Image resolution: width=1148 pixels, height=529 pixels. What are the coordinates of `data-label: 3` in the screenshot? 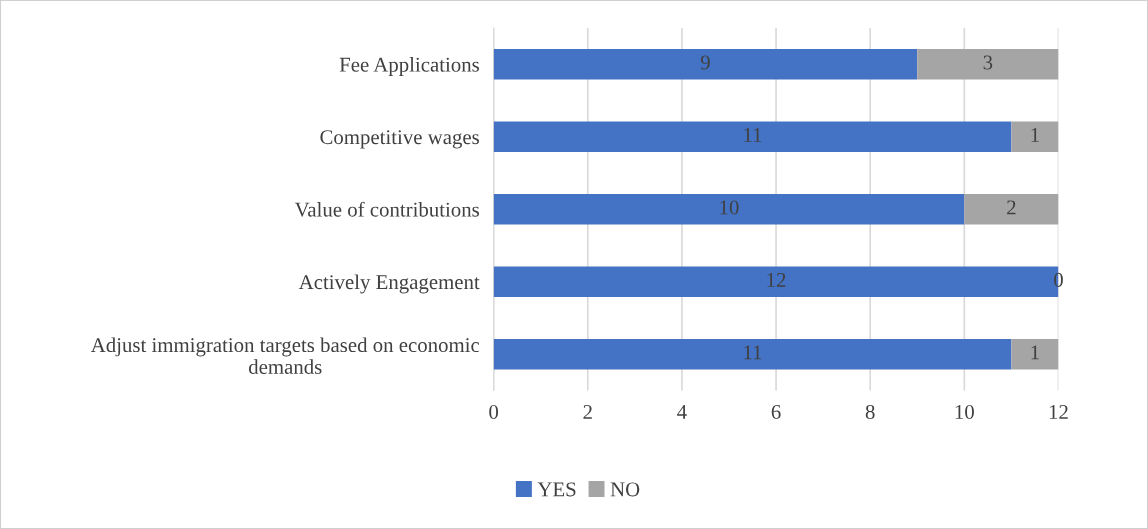 It's located at (988, 62).